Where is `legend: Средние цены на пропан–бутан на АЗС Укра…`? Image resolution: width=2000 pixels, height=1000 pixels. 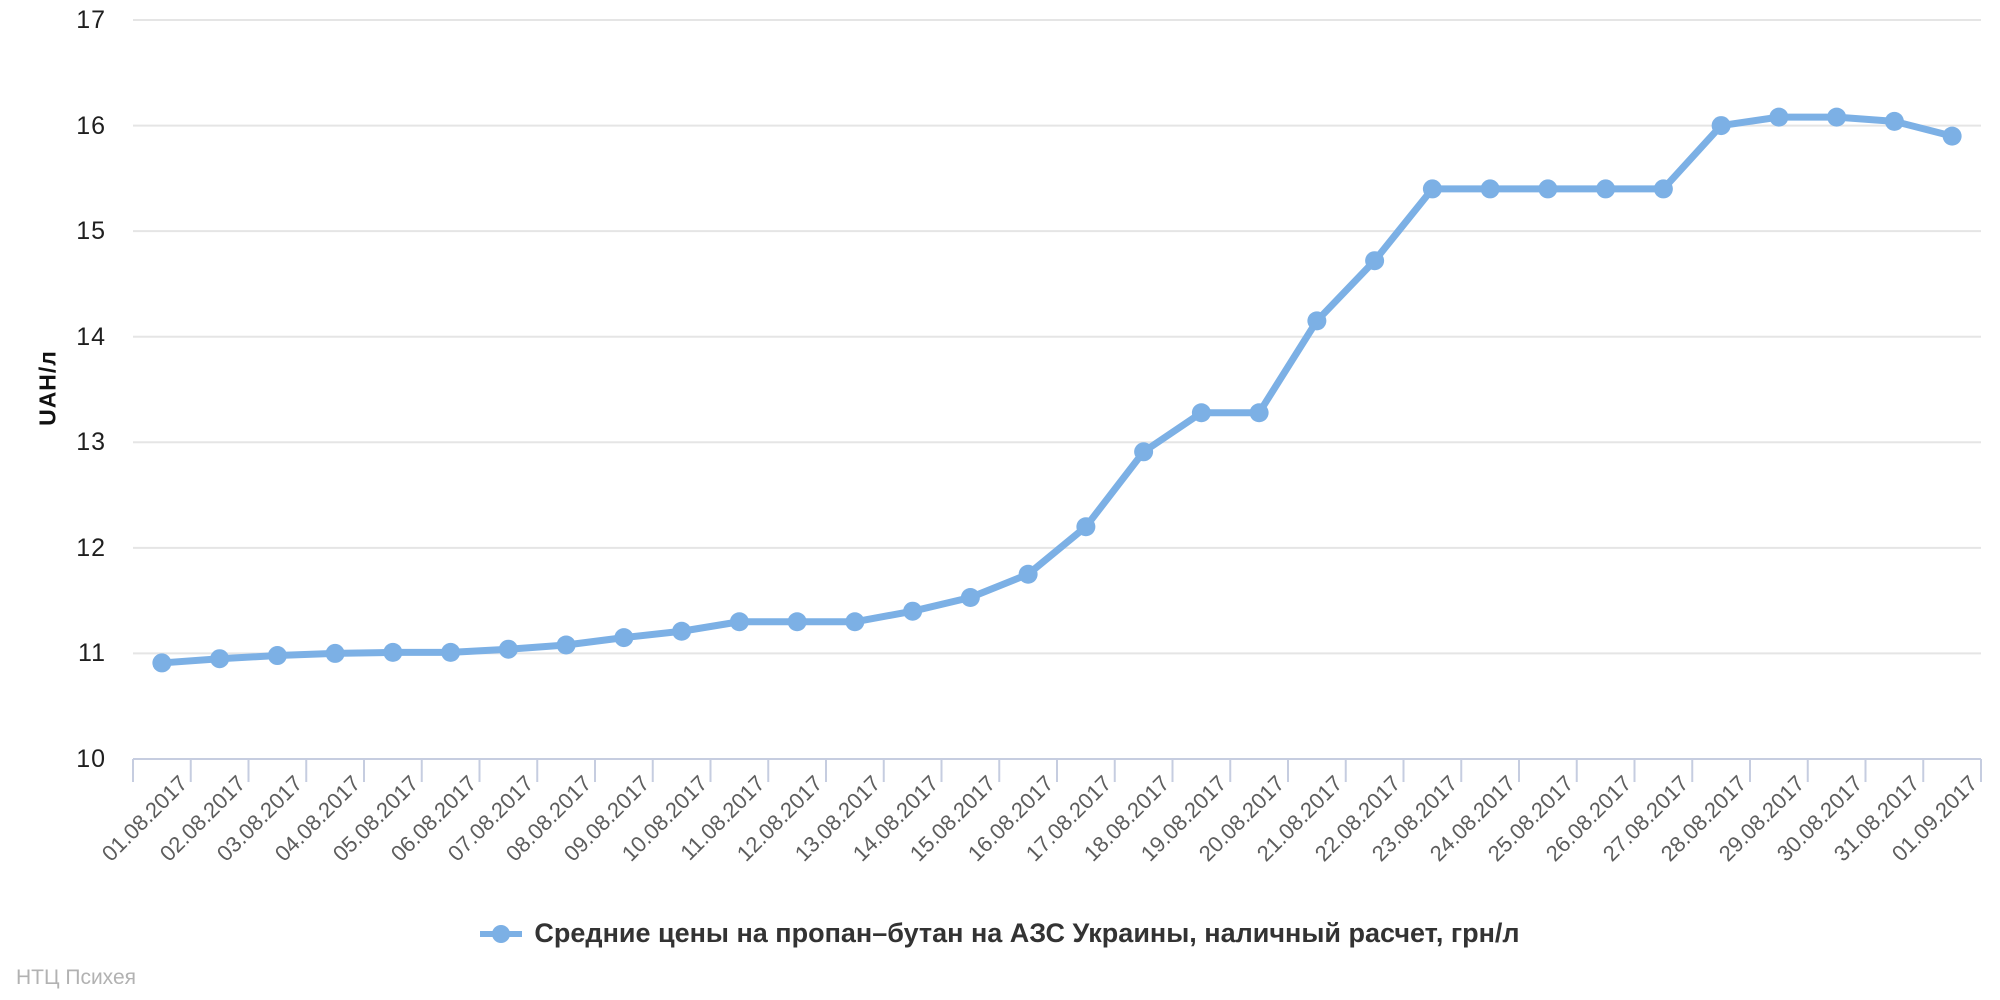
legend: Средние цены на пропан–бутан на АЗС Укра… is located at coordinates (1000, 933).